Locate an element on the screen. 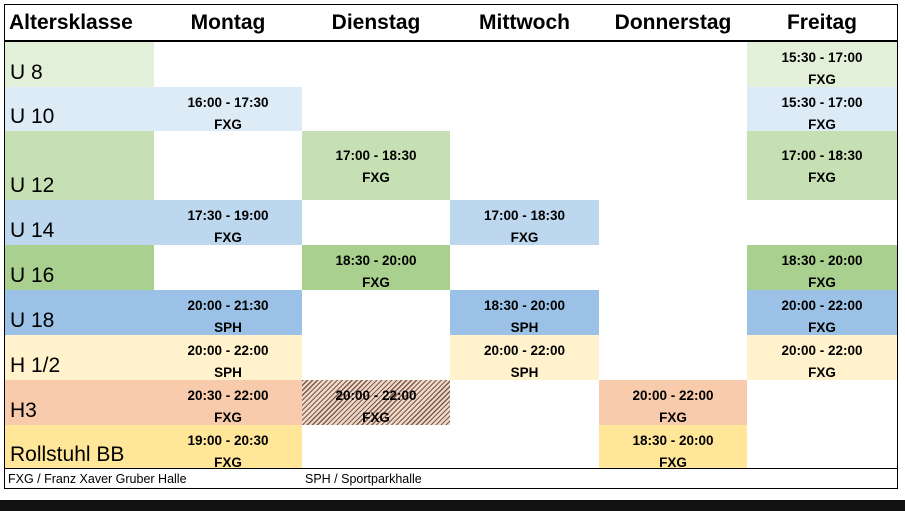 Image resolution: width=905 pixels, height=511 pixels. training-slot: 20:30 - 22:00 FXG is located at coordinates (228, 402).